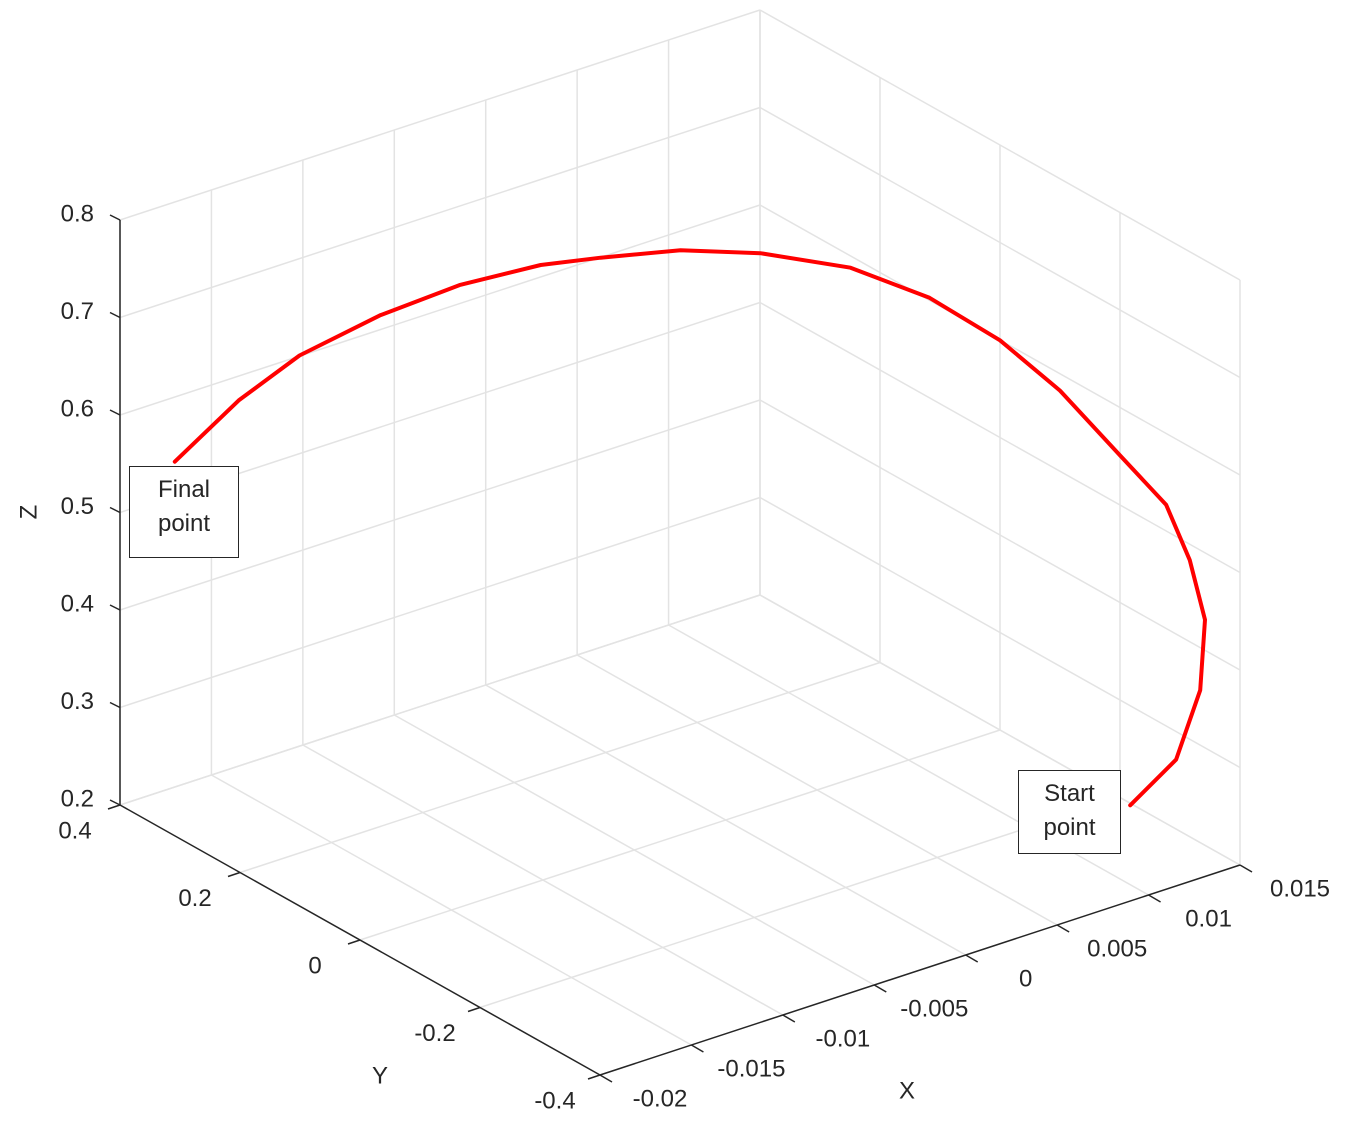 The height and width of the screenshot is (1125, 1356). Describe the element at coordinates (77, 603) in the screenshot. I see `z-tick-label: 0.4` at that location.